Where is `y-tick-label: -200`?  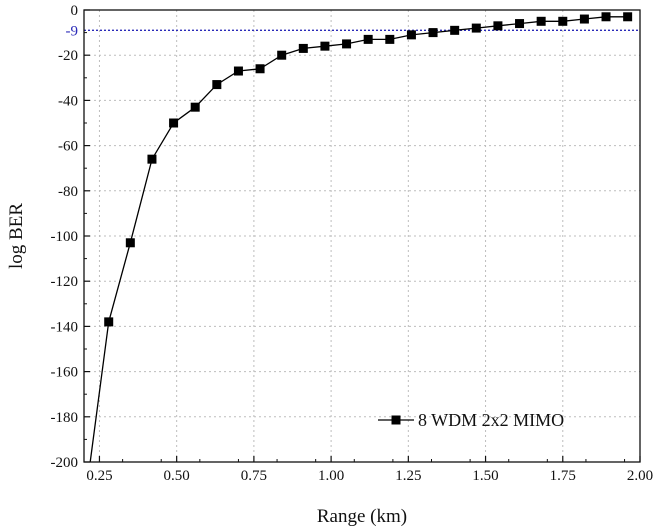 y-tick-label: -200 is located at coordinates (65, 463).